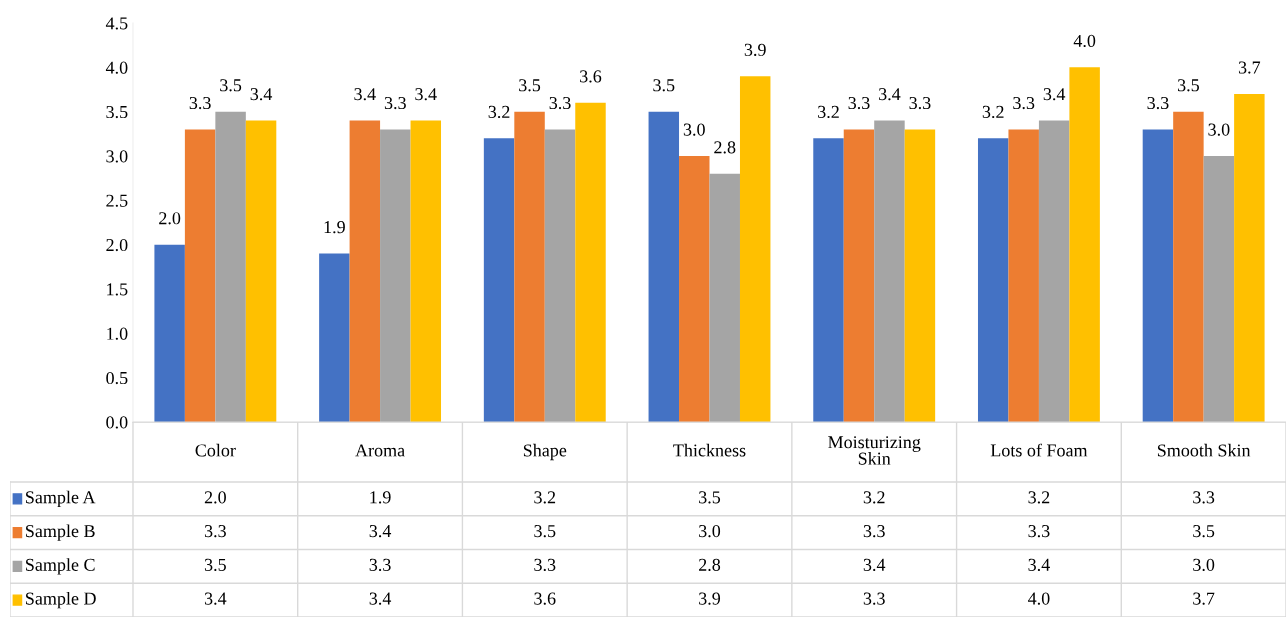  I want to click on legend-label: Sample A, so click(61, 499).